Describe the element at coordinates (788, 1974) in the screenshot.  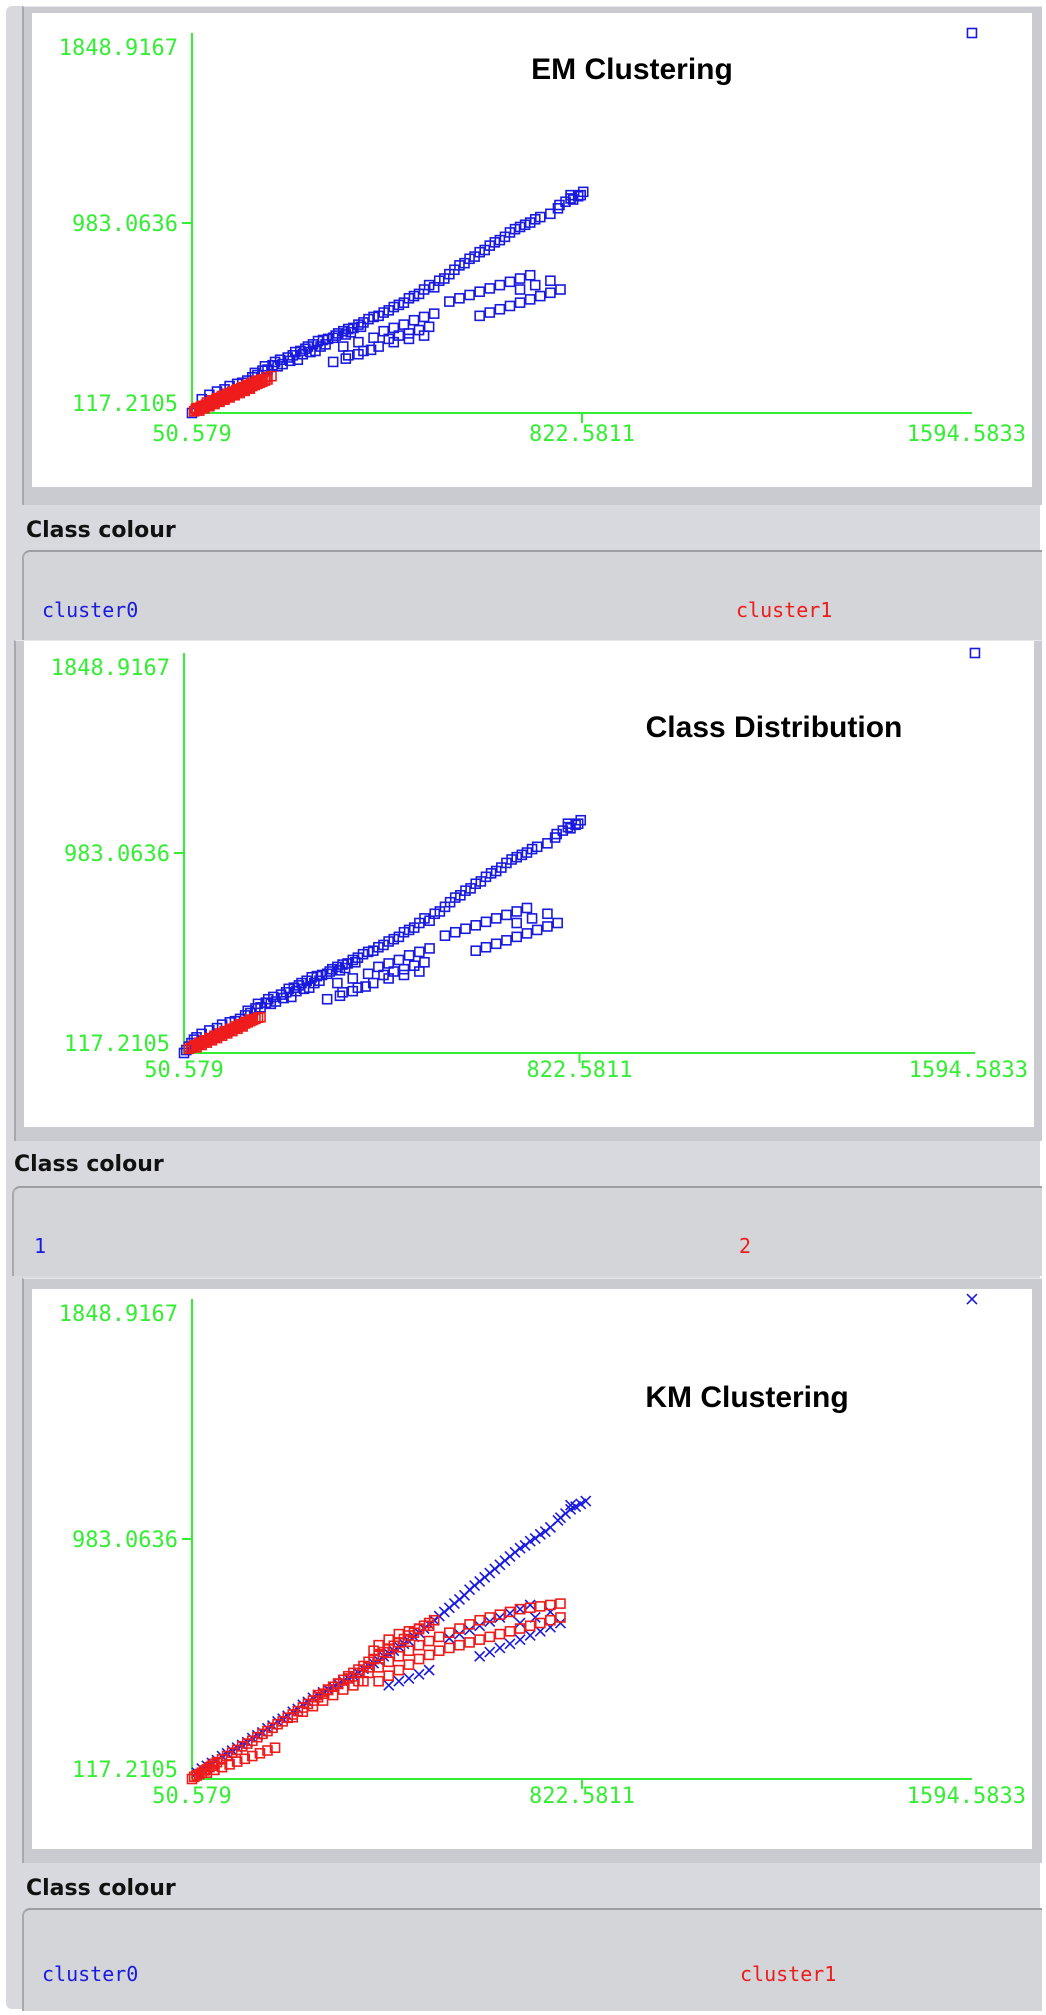
I see `legend-item-cluster1-km: cluster1` at that location.